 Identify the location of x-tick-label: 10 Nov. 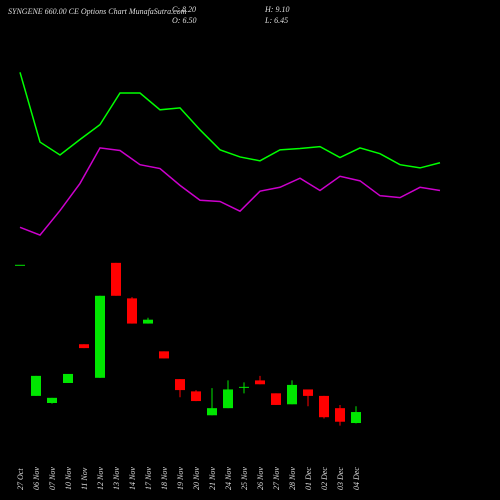
(68, 478).